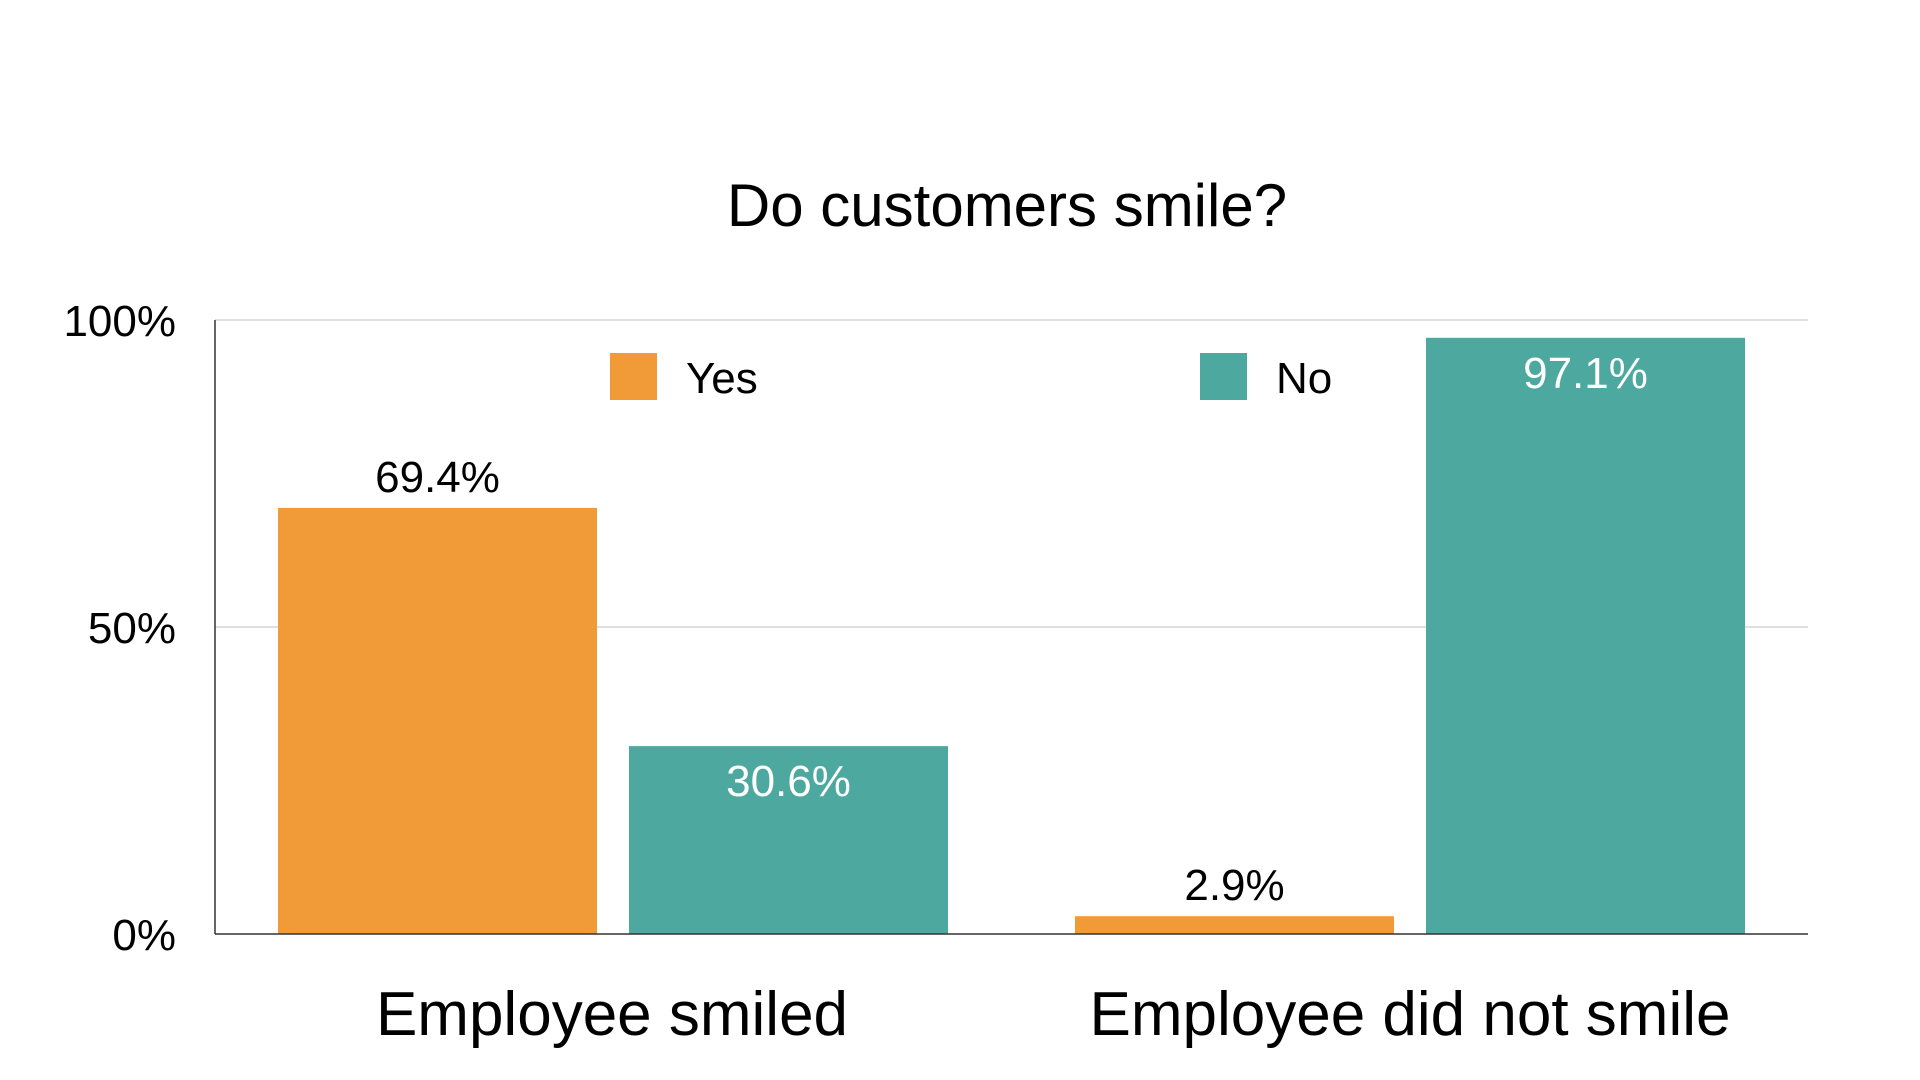 The image size is (1920, 1080). Describe the element at coordinates (1223, 376) in the screenshot. I see `legend-swatch-no` at that location.